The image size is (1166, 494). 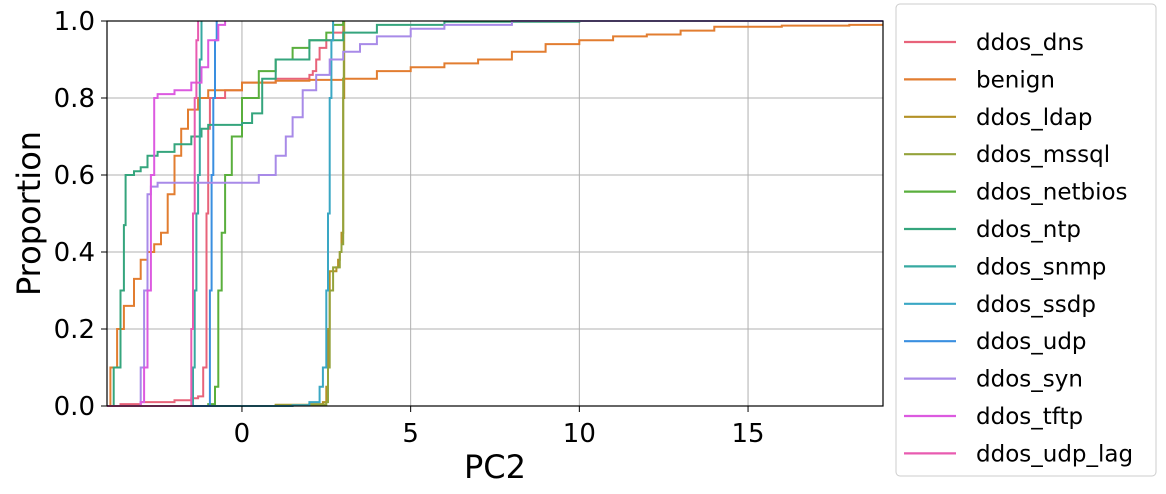 I want to click on y-tick-label: 1.0, so click(x=74, y=22).